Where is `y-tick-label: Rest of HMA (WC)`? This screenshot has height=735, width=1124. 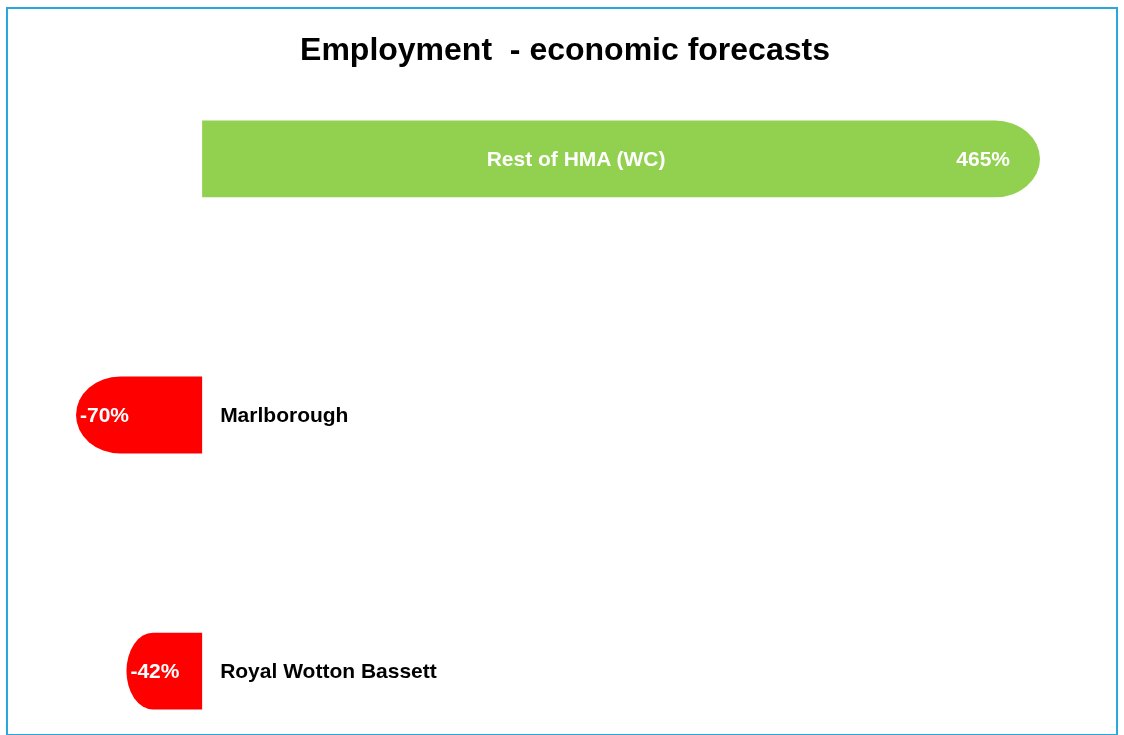
y-tick-label: Rest of HMA (WC) is located at coordinates (576, 159).